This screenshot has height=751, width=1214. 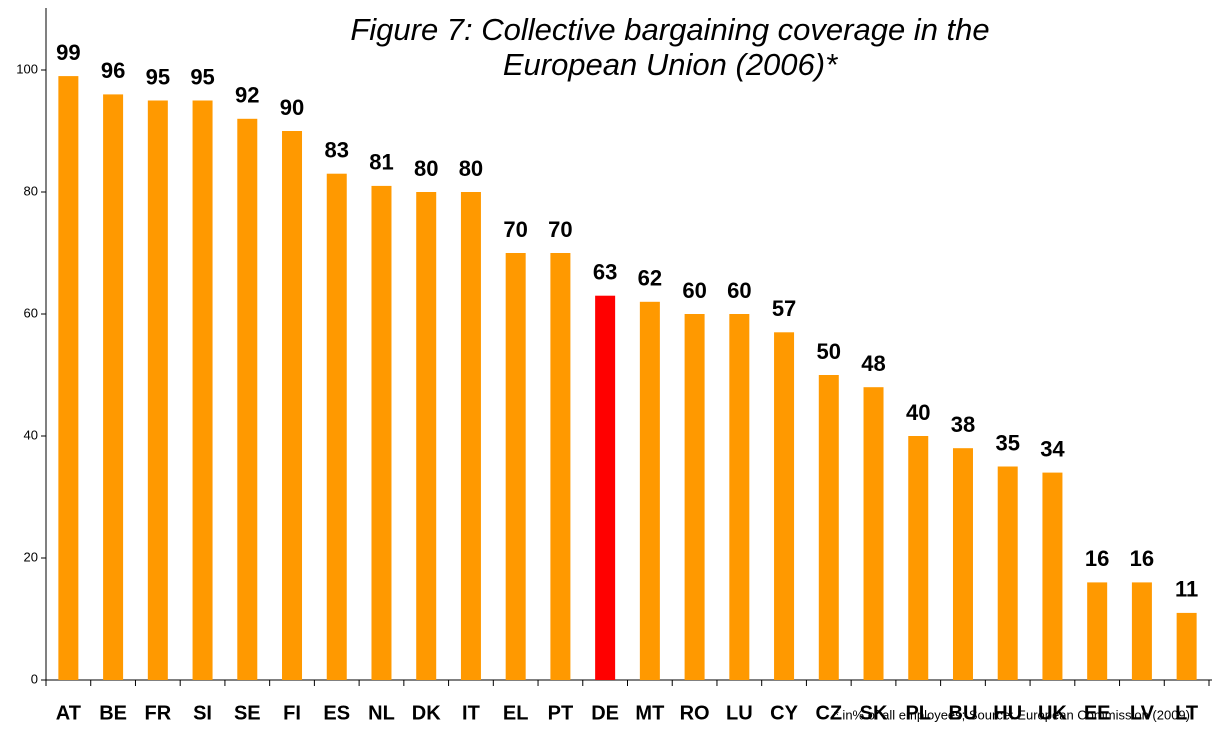 I want to click on y-tick-label: 40, so click(x=31, y=434).